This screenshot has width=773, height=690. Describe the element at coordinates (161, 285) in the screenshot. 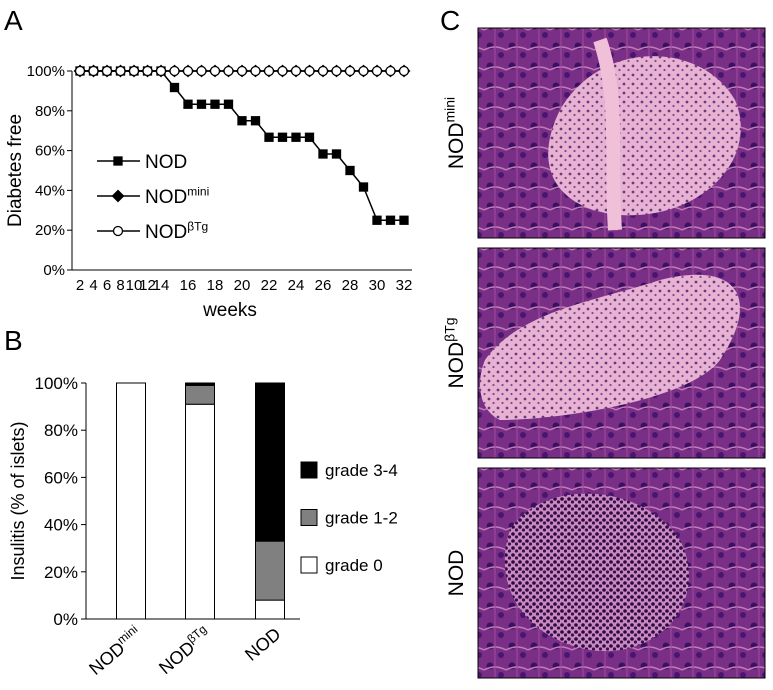

I see `x-tick-label: 14` at that location.